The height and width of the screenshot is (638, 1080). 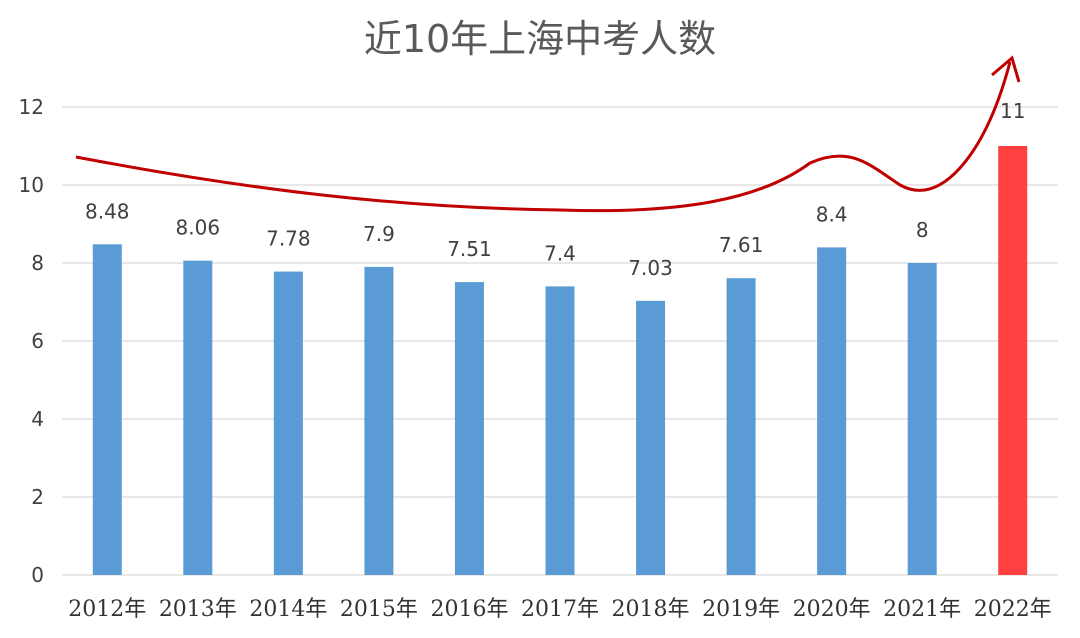 I want to click on x-tick-label: 2017年, so click(x=560, y=609).